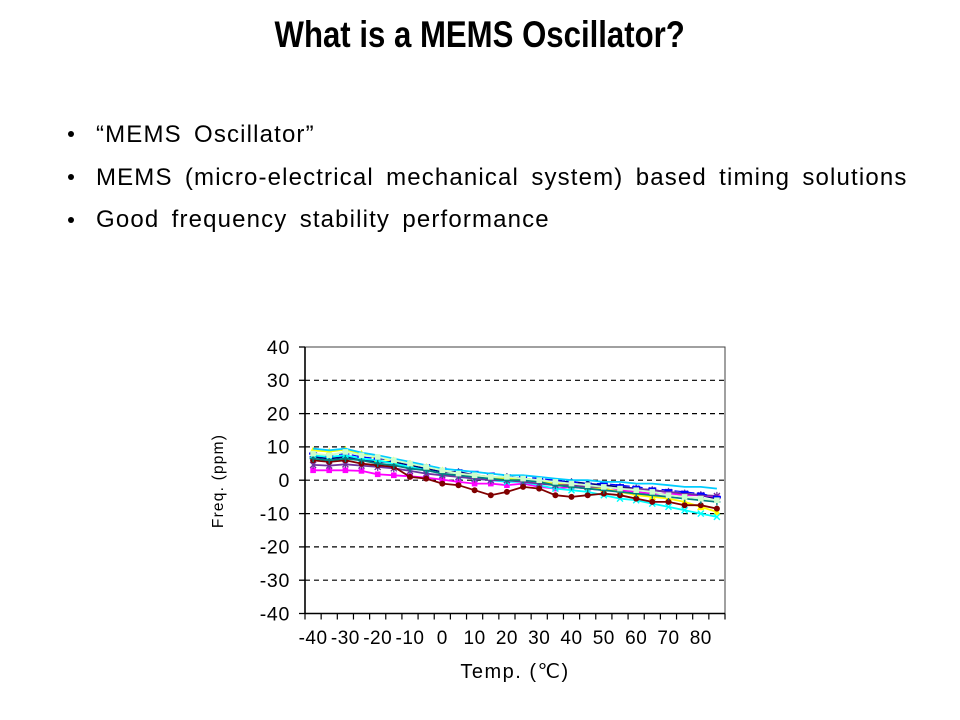 Image resolution: width=960 pixels, height=720 pixels. Describe the element at coordinates (218, 481) in the screenshot. I see `svg-text: Freq. (ppm)` at that location.